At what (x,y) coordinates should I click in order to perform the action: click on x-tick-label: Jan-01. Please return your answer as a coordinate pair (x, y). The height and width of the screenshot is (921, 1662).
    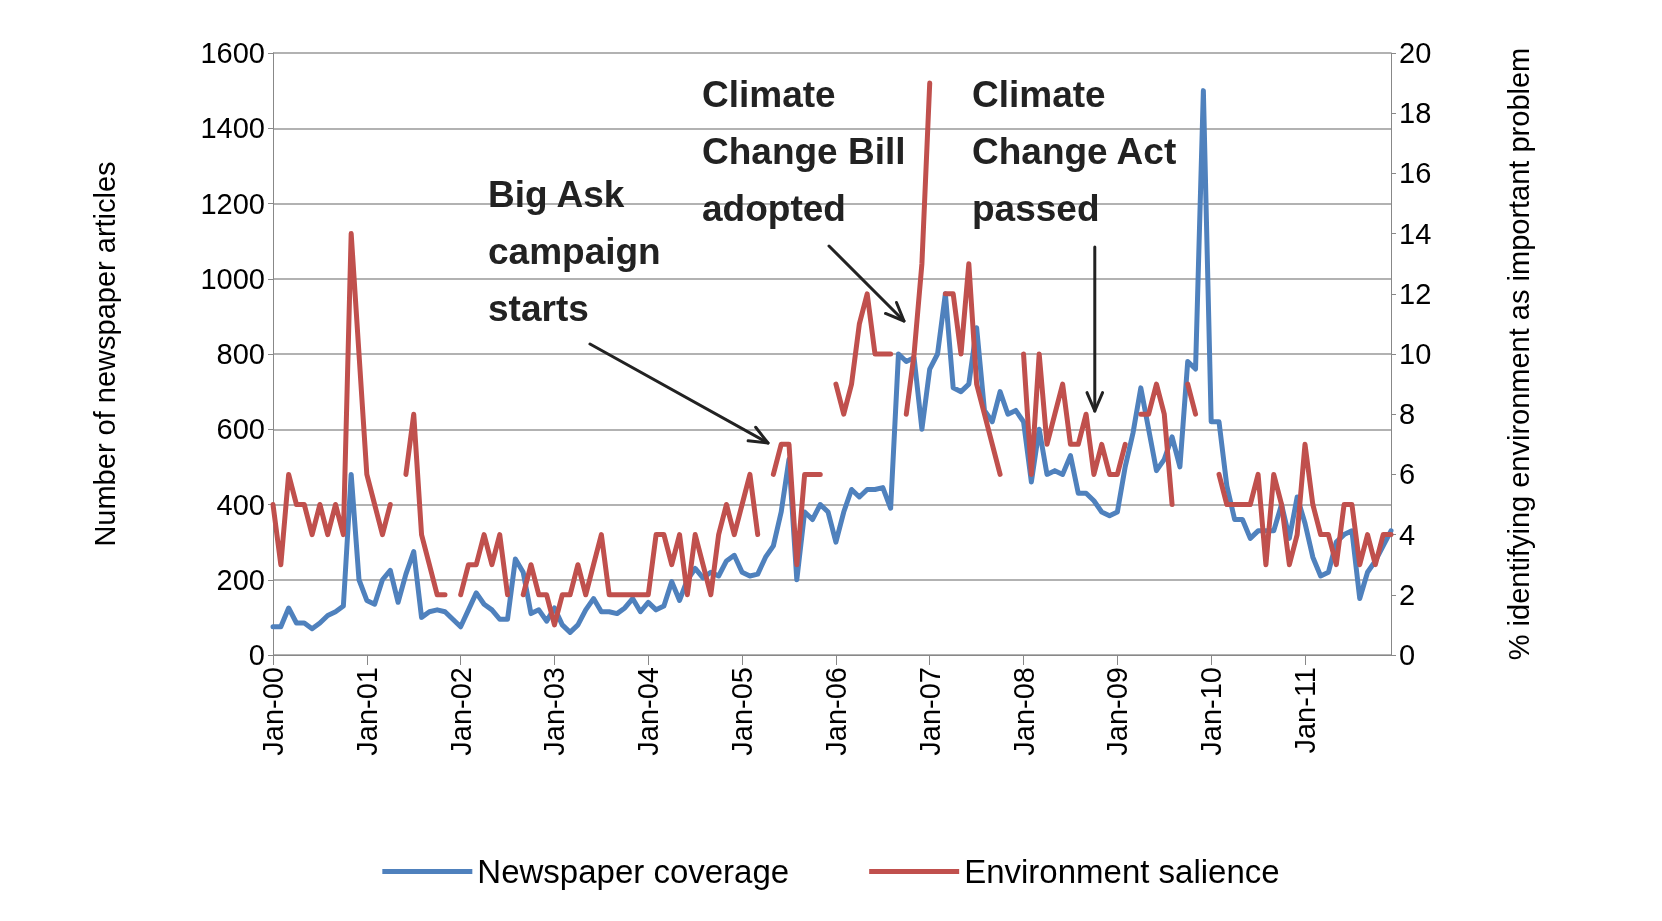
    Looking at the image, I should click on (366, 711).